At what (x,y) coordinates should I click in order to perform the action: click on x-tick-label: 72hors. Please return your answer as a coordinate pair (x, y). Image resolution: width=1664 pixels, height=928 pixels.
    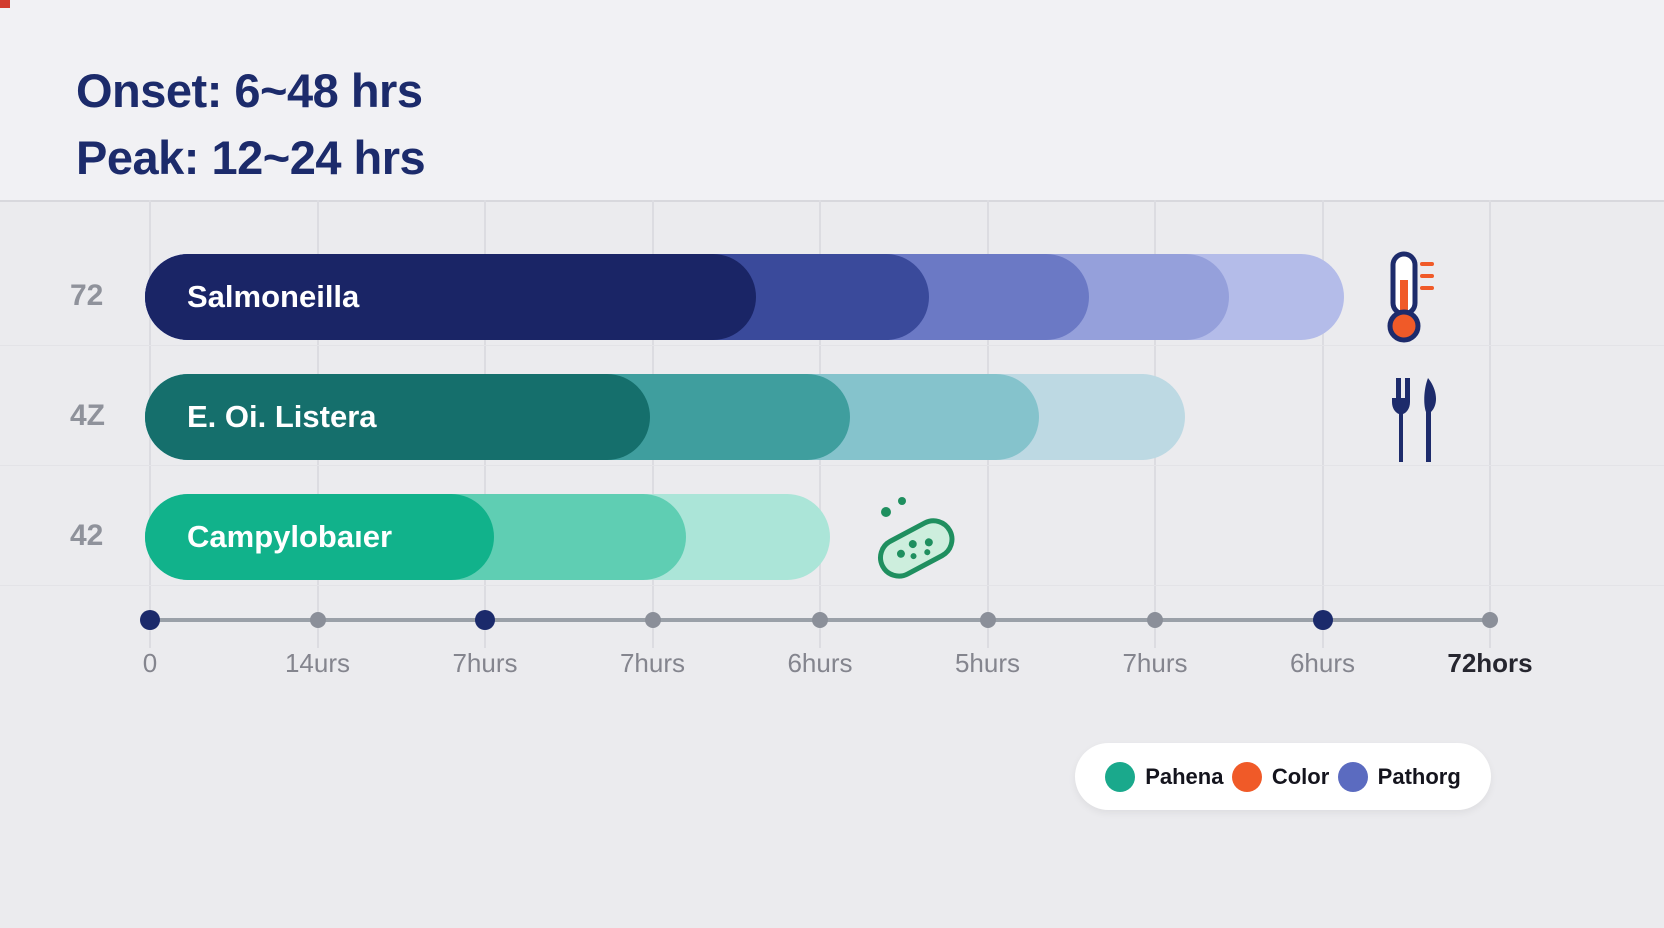
    Looking at the image, I should click on (1490, 663).